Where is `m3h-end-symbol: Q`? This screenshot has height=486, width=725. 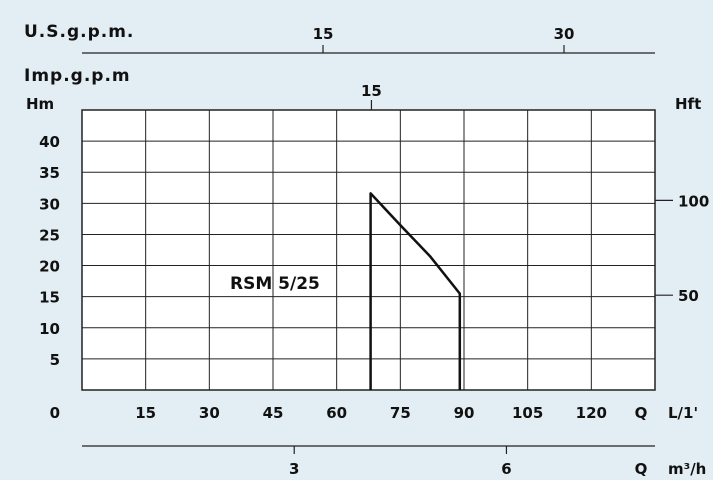 m3h-end-symbol: Q is located at coordinates (641, 469).